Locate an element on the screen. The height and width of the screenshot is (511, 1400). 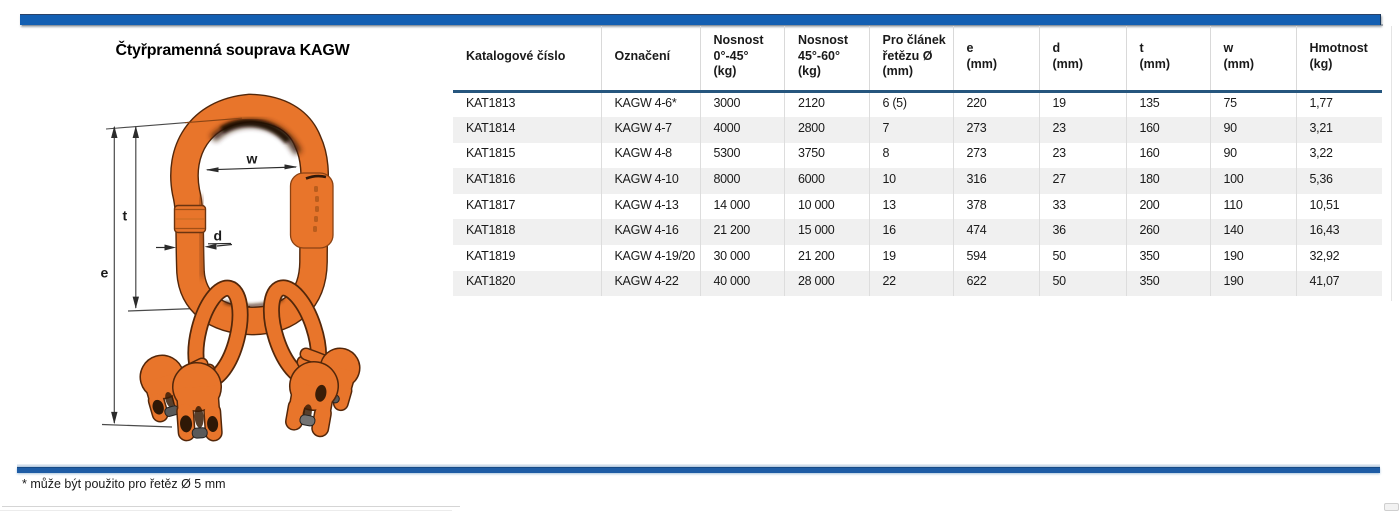
svg-text: e is located at coordinates (105, 273).